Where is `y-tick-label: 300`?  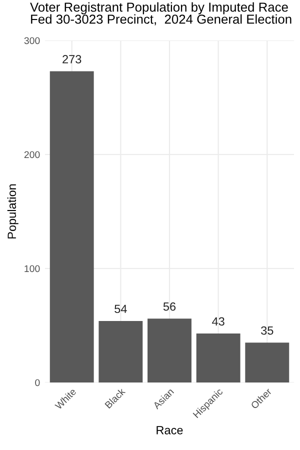 y-tick-label: 300 is located at coordinates (32, 40).